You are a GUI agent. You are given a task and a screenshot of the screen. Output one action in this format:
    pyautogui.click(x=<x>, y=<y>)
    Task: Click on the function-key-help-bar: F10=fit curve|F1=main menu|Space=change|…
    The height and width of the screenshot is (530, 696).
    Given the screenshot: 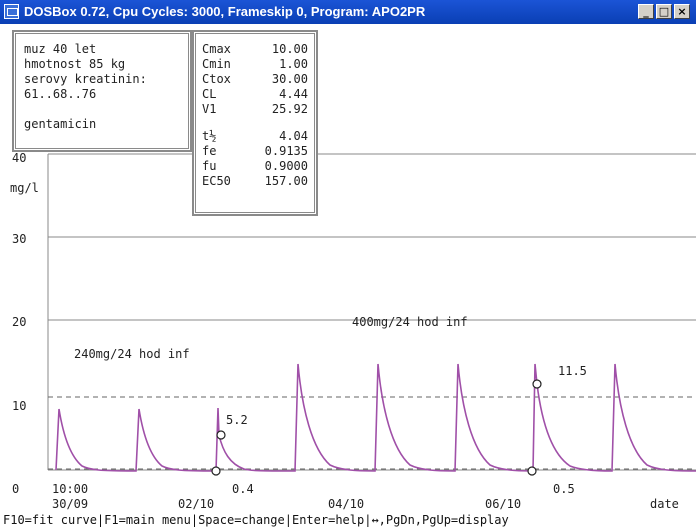 What is the action you would take?
    pyautogui.click(x=256, y=520)
    